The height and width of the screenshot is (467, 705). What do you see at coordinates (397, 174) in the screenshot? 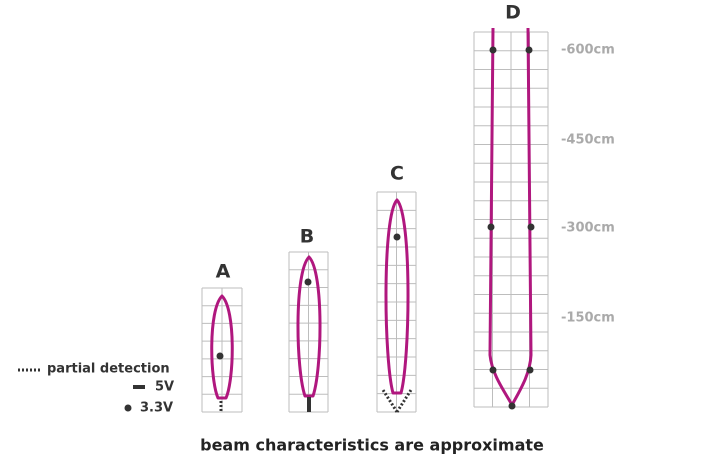
I see `beam-label: C` at bounding box center [397, 174].